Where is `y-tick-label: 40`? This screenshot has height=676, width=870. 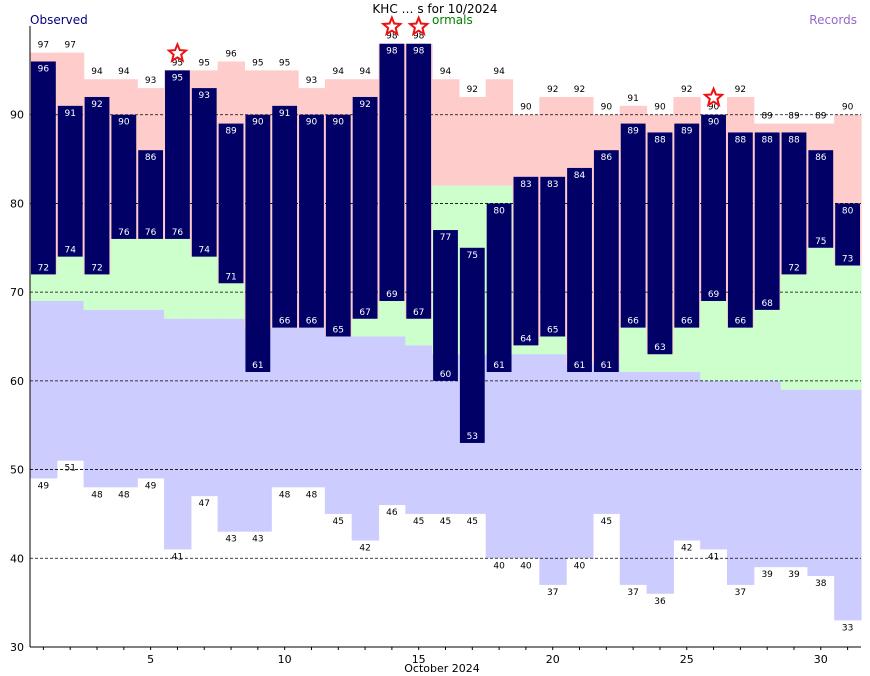 y-tick-label: 40 is located at coordinates (17, 558).